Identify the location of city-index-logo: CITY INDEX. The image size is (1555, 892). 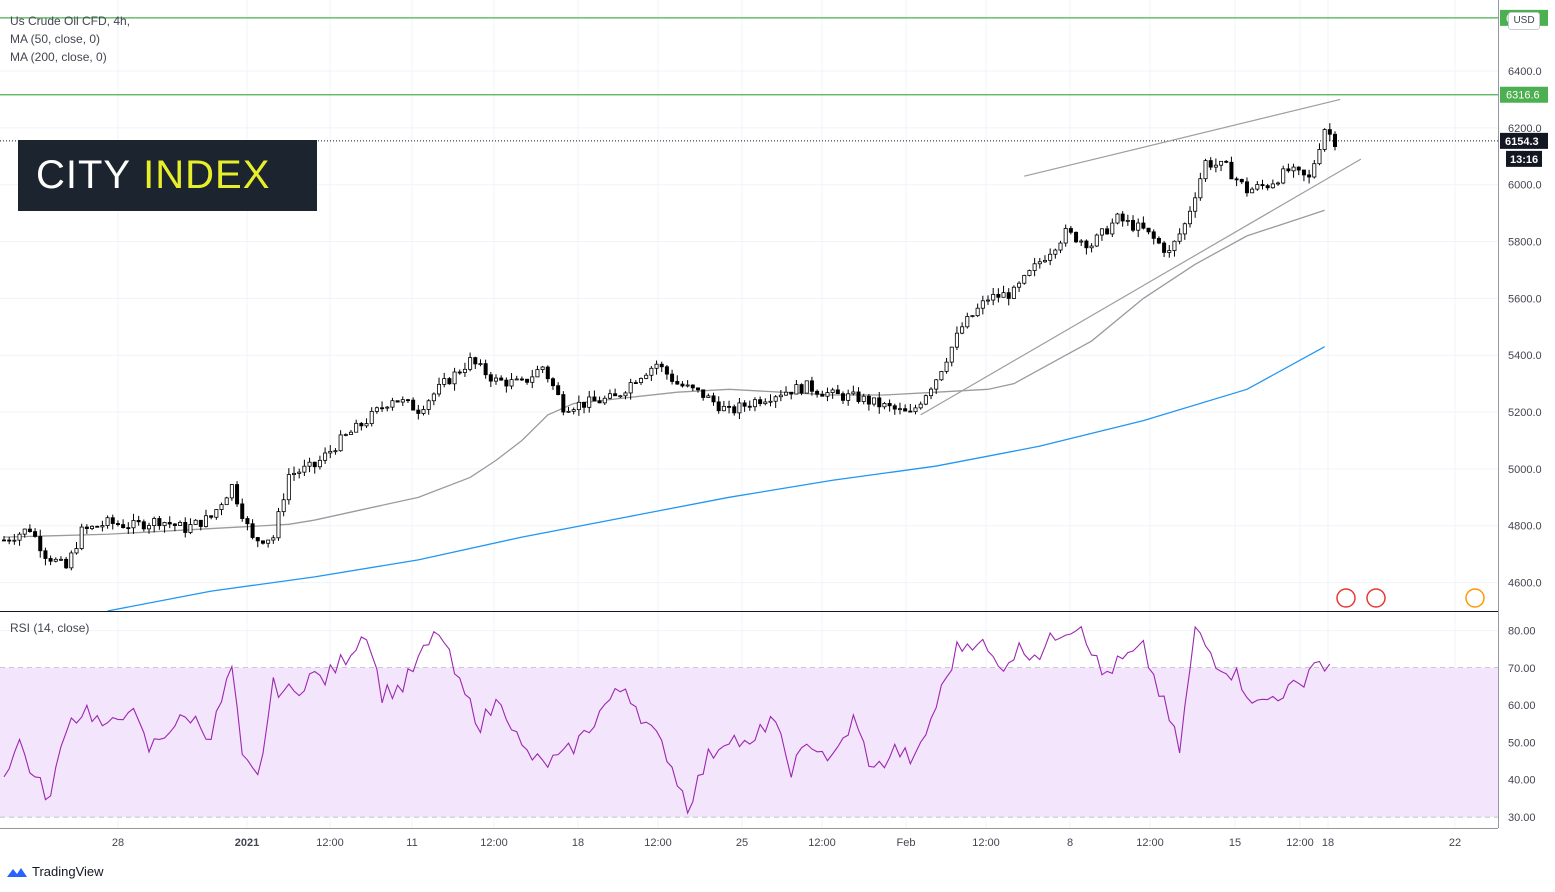
(167, 175).